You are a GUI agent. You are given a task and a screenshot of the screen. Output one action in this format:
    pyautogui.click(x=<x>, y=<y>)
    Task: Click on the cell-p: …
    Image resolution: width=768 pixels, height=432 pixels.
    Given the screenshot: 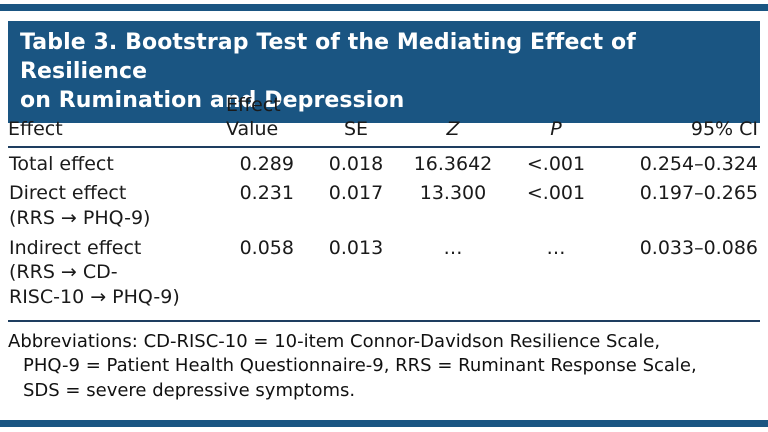 What is the action you would take?
    pyautogui.click(x=556, y=247)
    